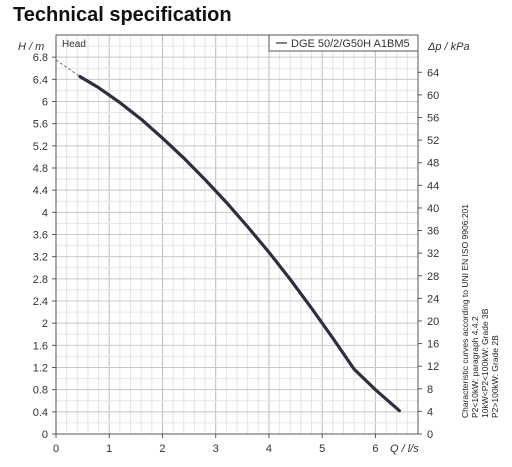 The height and width of the screenshot is (467, 512). Describe the element at coordinates (430, 390) in the screenshot. I see `y-right-tick-label: 8` at that location.